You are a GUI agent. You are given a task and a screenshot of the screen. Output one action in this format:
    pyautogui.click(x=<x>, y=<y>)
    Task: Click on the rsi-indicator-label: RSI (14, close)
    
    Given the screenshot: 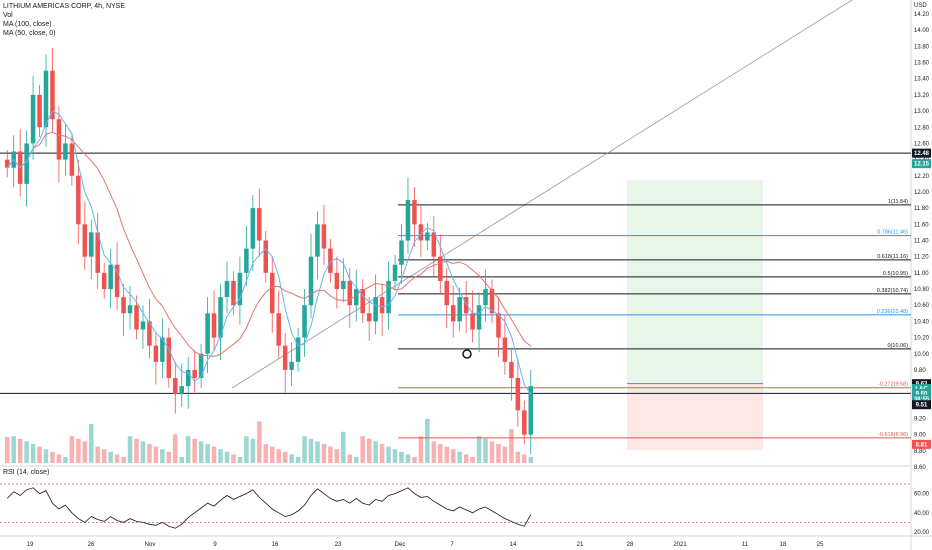 What is the action you would take?
    pyautogui.click(x=26, y=472)
    